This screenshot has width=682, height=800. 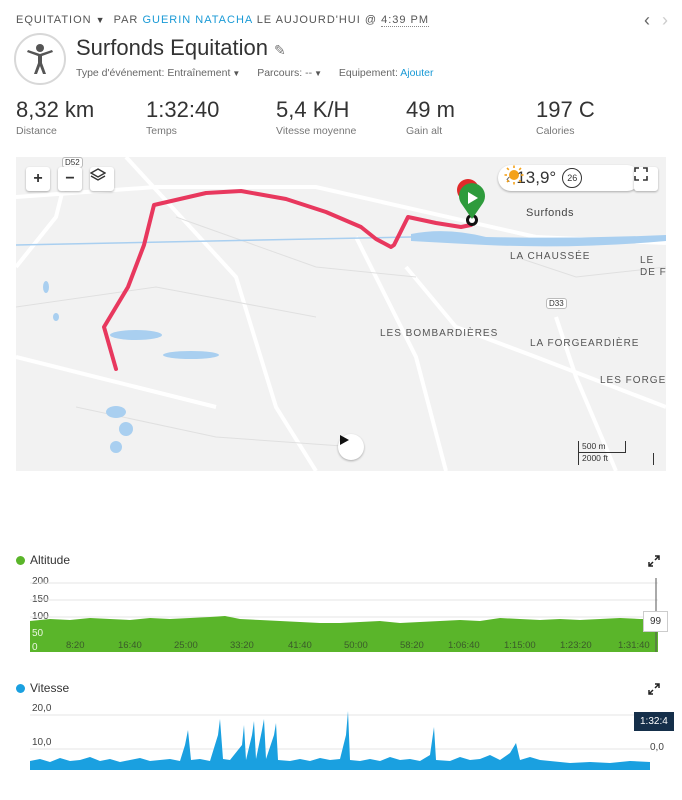 I want to click on map-scale: 500 m 2000 ft, so click(x=618, y=454).